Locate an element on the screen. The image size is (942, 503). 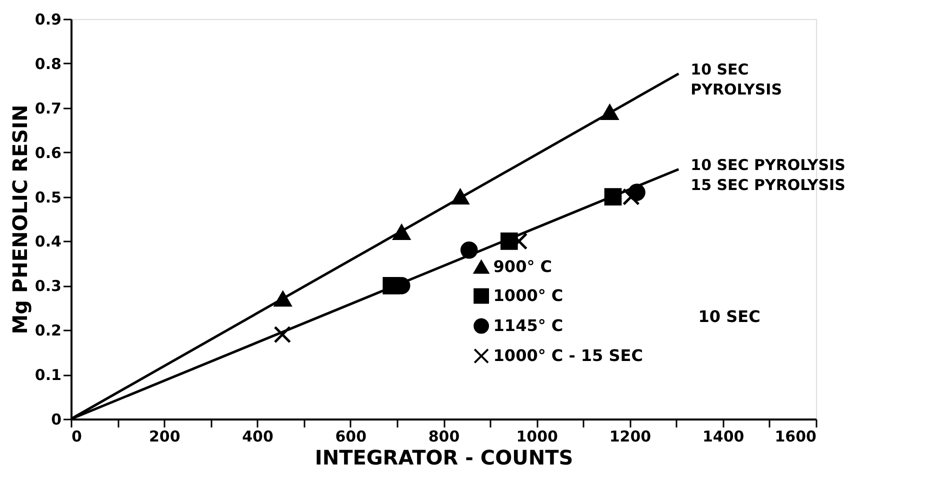
annotation: 10 SEC PYROLYSIS 15 SEC PYROLYSIS is located at coordinates (768, 175).